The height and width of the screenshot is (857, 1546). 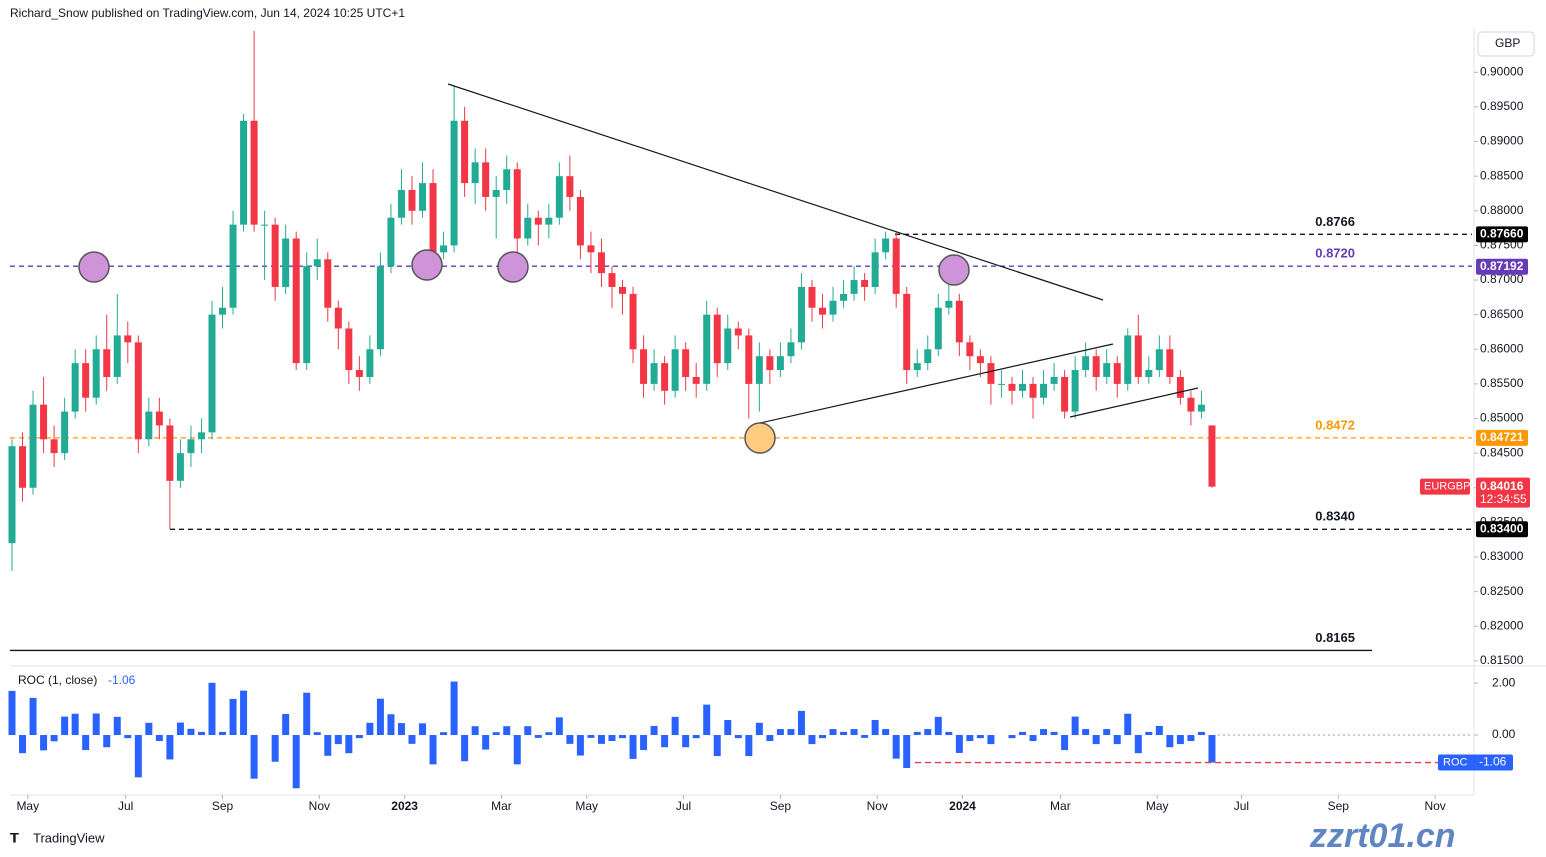 I want to click on y-tick-label: 0.83000, so click(x=1502, y=556).